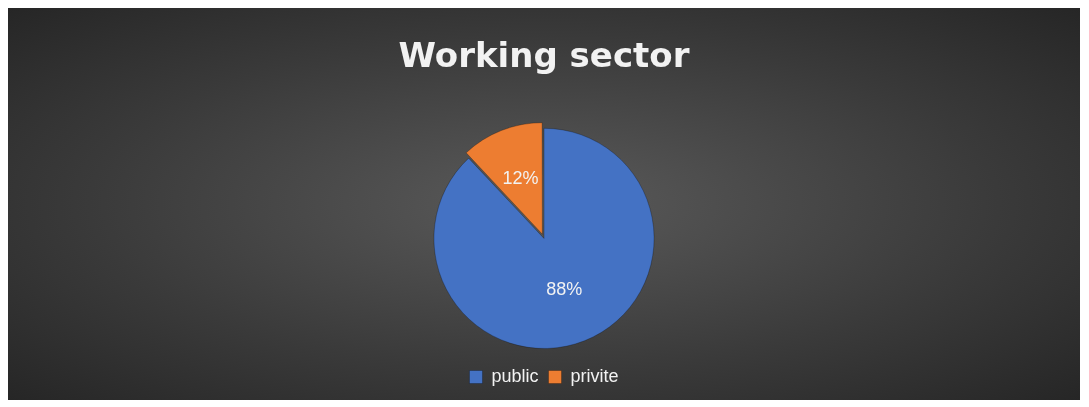 The width and height of the screenshot is (1089, 407). Describe the element at coordinates (520, 177) in the screenshot. I see `data-label: 12%` at that location.